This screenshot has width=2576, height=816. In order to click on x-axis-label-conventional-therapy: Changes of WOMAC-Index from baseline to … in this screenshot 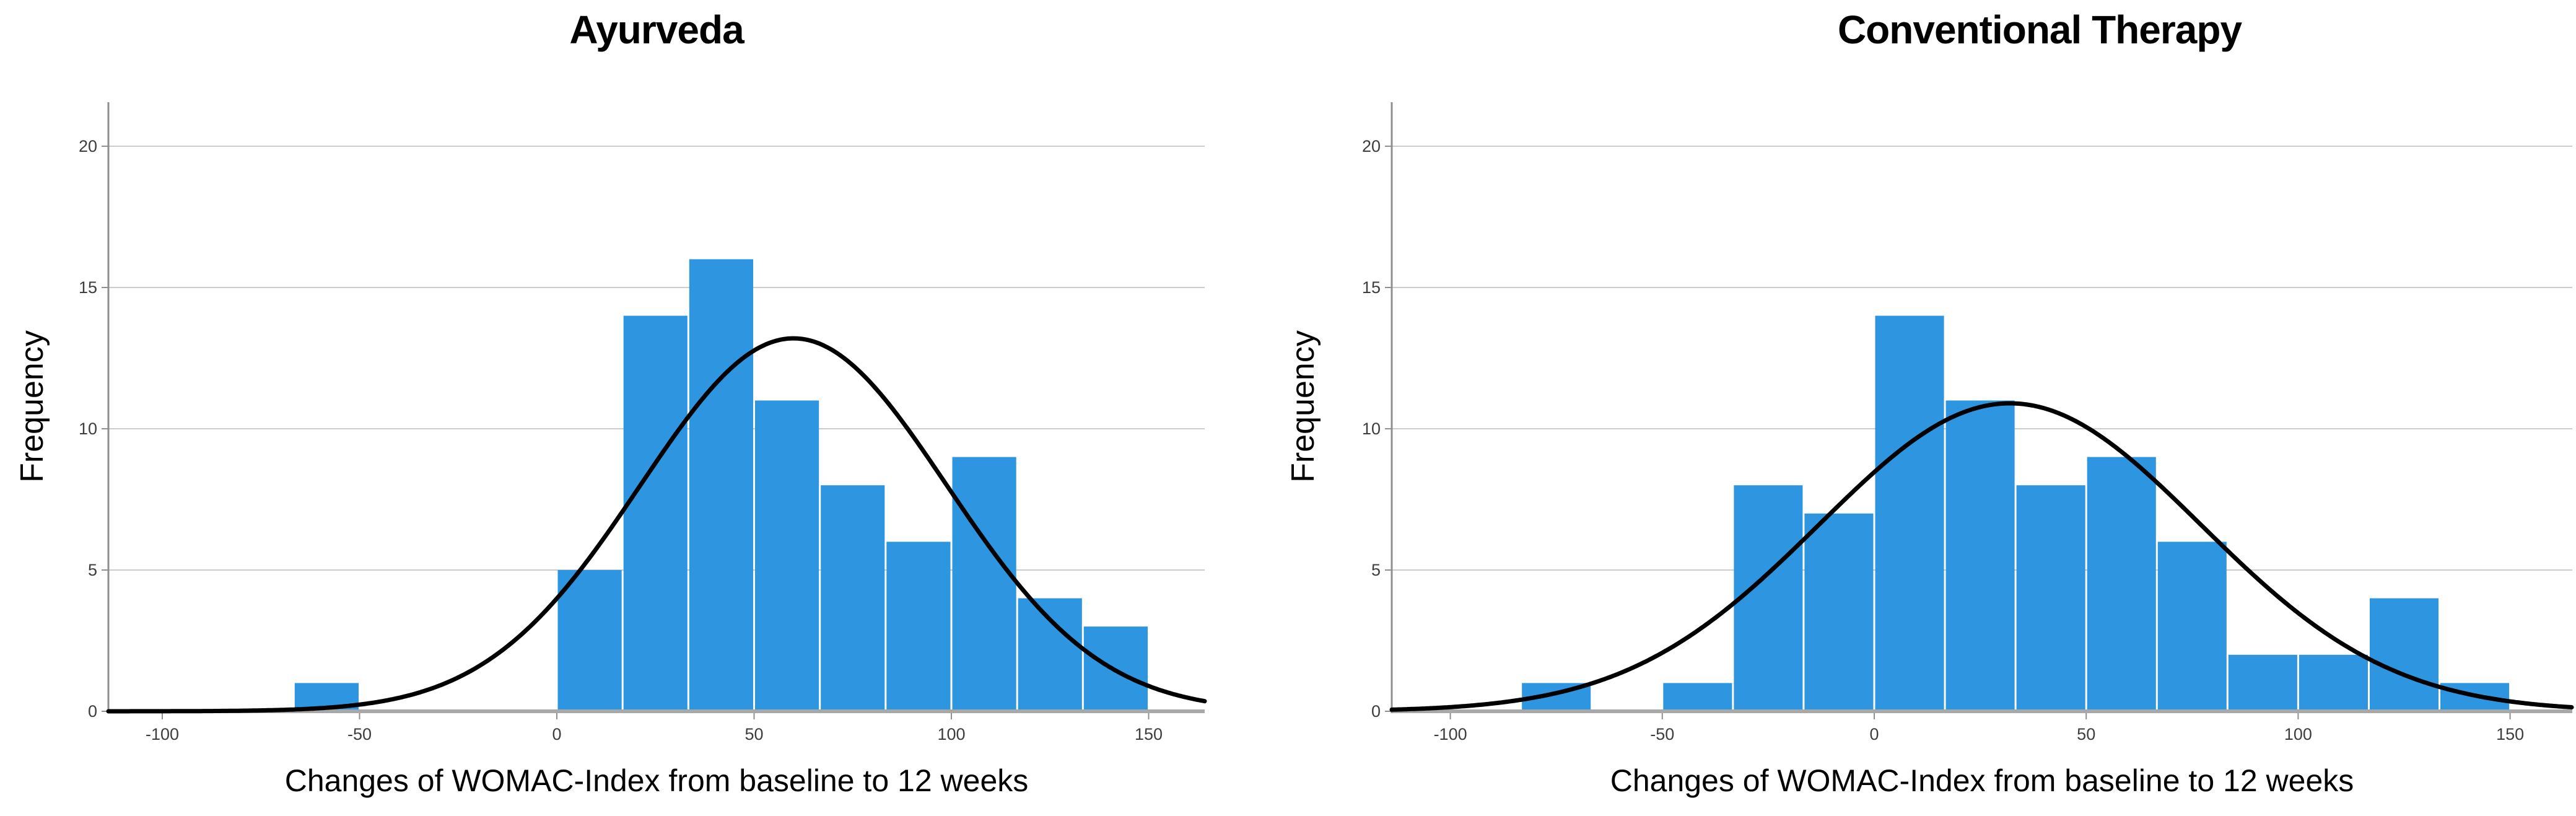, I will do `click(1982, 781)`.